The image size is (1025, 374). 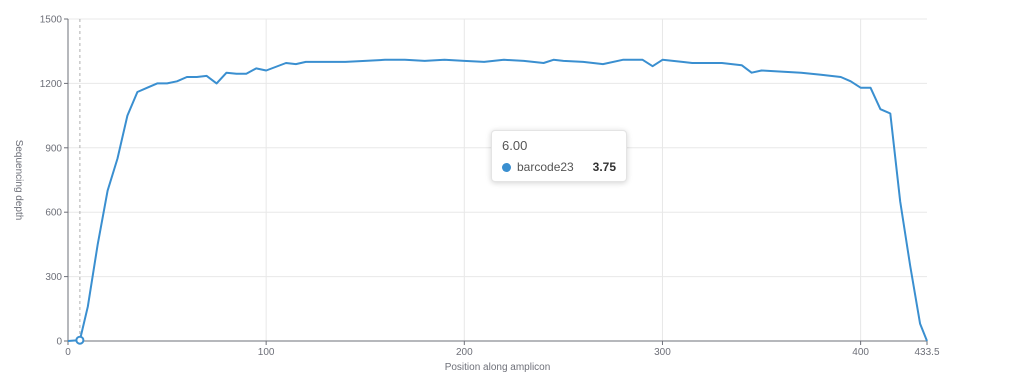 What do you see at coordinates (860, 352) in the screenshot?
I see `x-tick-label: 400` at bounding box center [860, 352].